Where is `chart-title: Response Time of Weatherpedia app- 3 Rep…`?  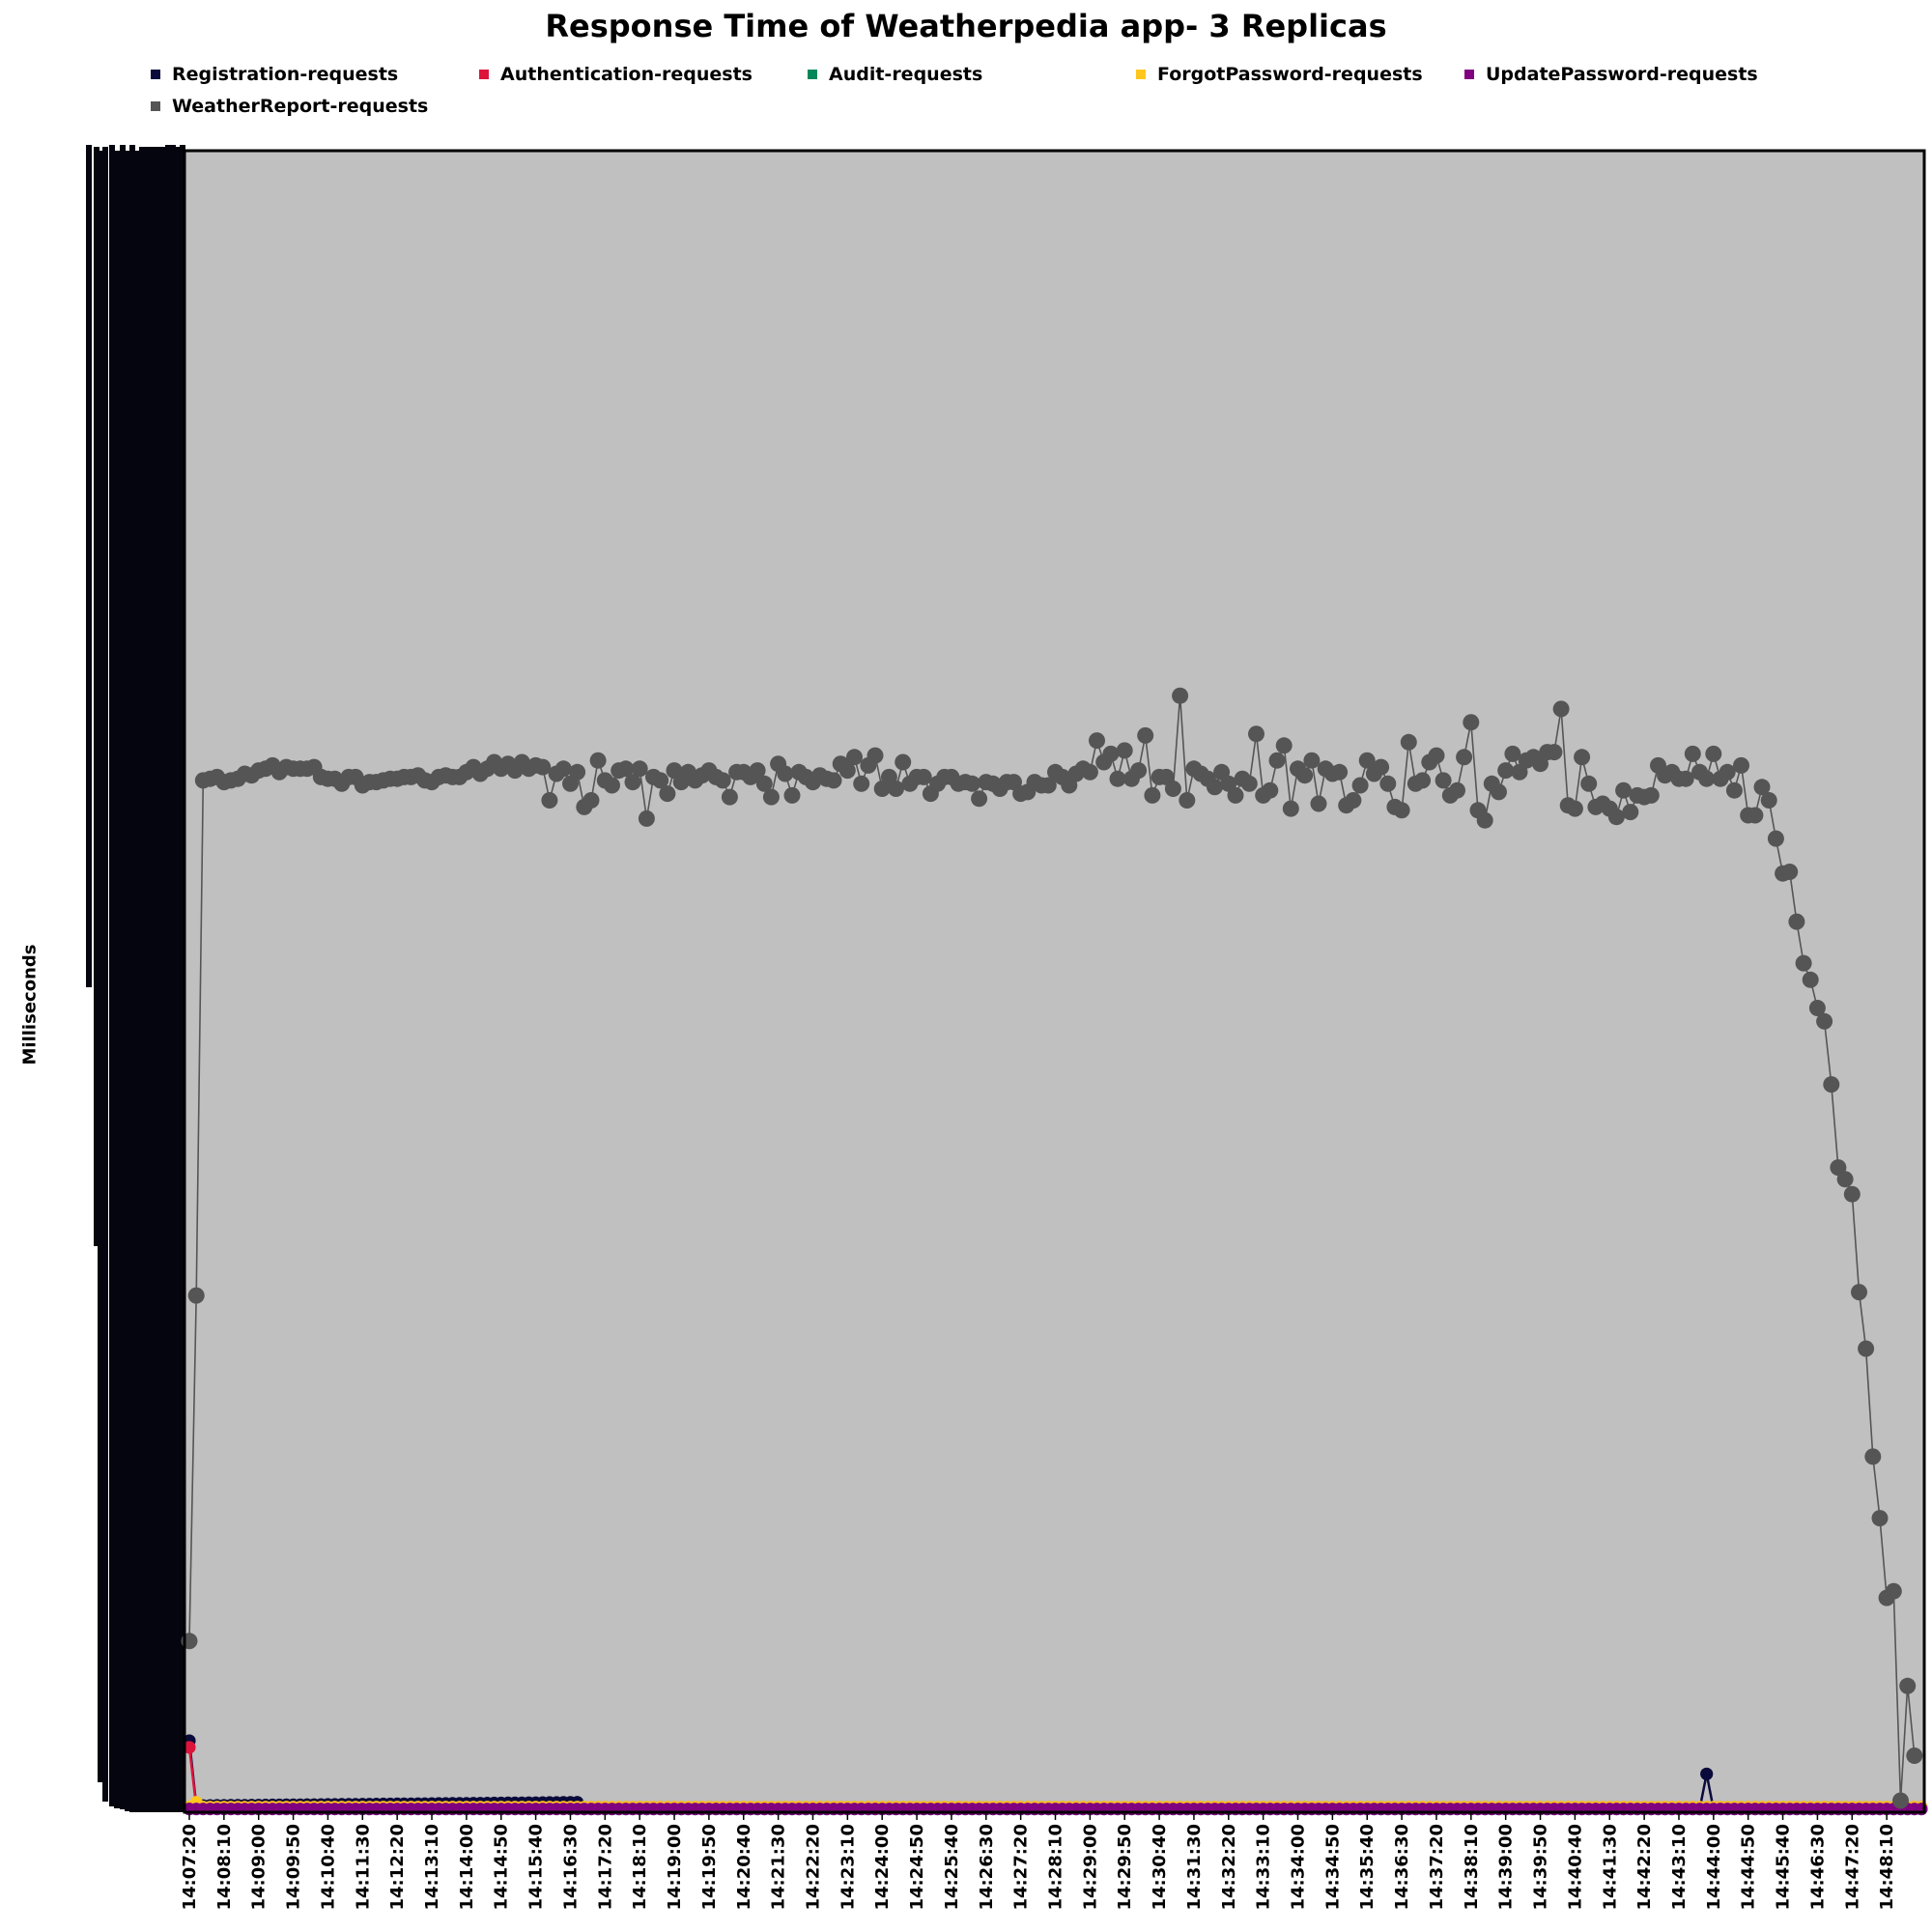 chart-title: Response Time of Weatherpedia app- 3 Rep… is located at coordinates (966, 26).